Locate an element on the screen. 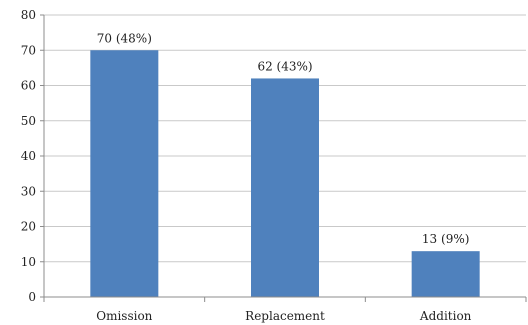 This screenshot has height=325, width=528. y-tick-label: 40 is located at coordinates (28, 156).